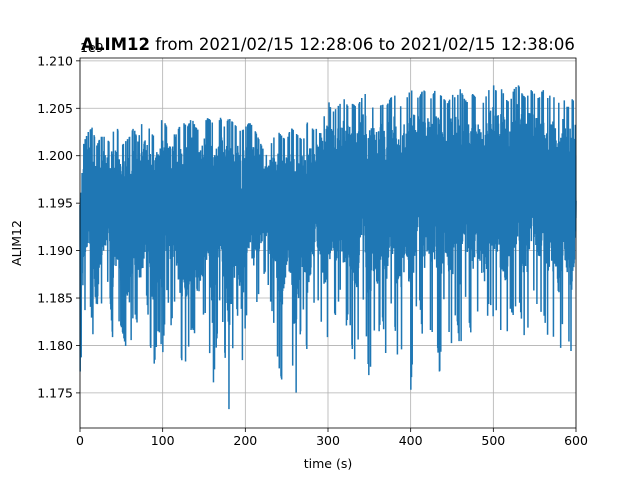 The width and height of the screenshot is (640, 480). What do you see at coordinates (55, 298) in the screenshot?
I see `y-tick-label: 1.185` at bounding box center [55, 298].